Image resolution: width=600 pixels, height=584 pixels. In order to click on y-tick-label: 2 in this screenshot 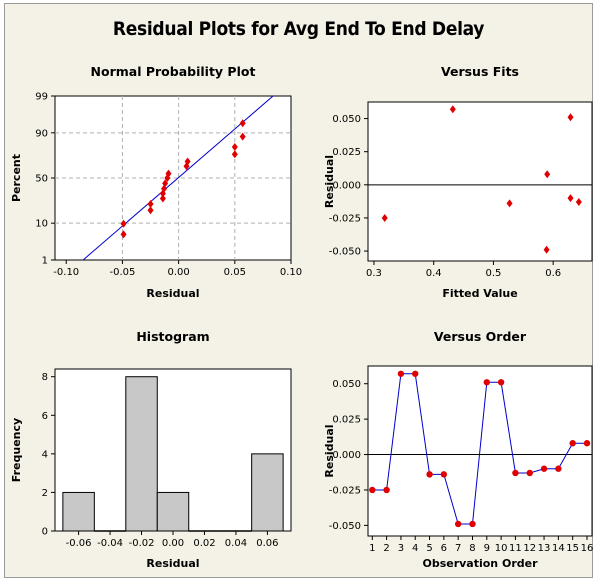, I will do `click(45, 493)`.